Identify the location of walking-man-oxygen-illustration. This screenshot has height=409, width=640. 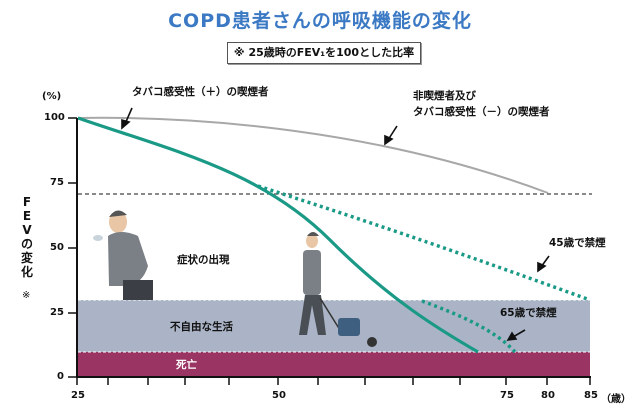
(338, 289).